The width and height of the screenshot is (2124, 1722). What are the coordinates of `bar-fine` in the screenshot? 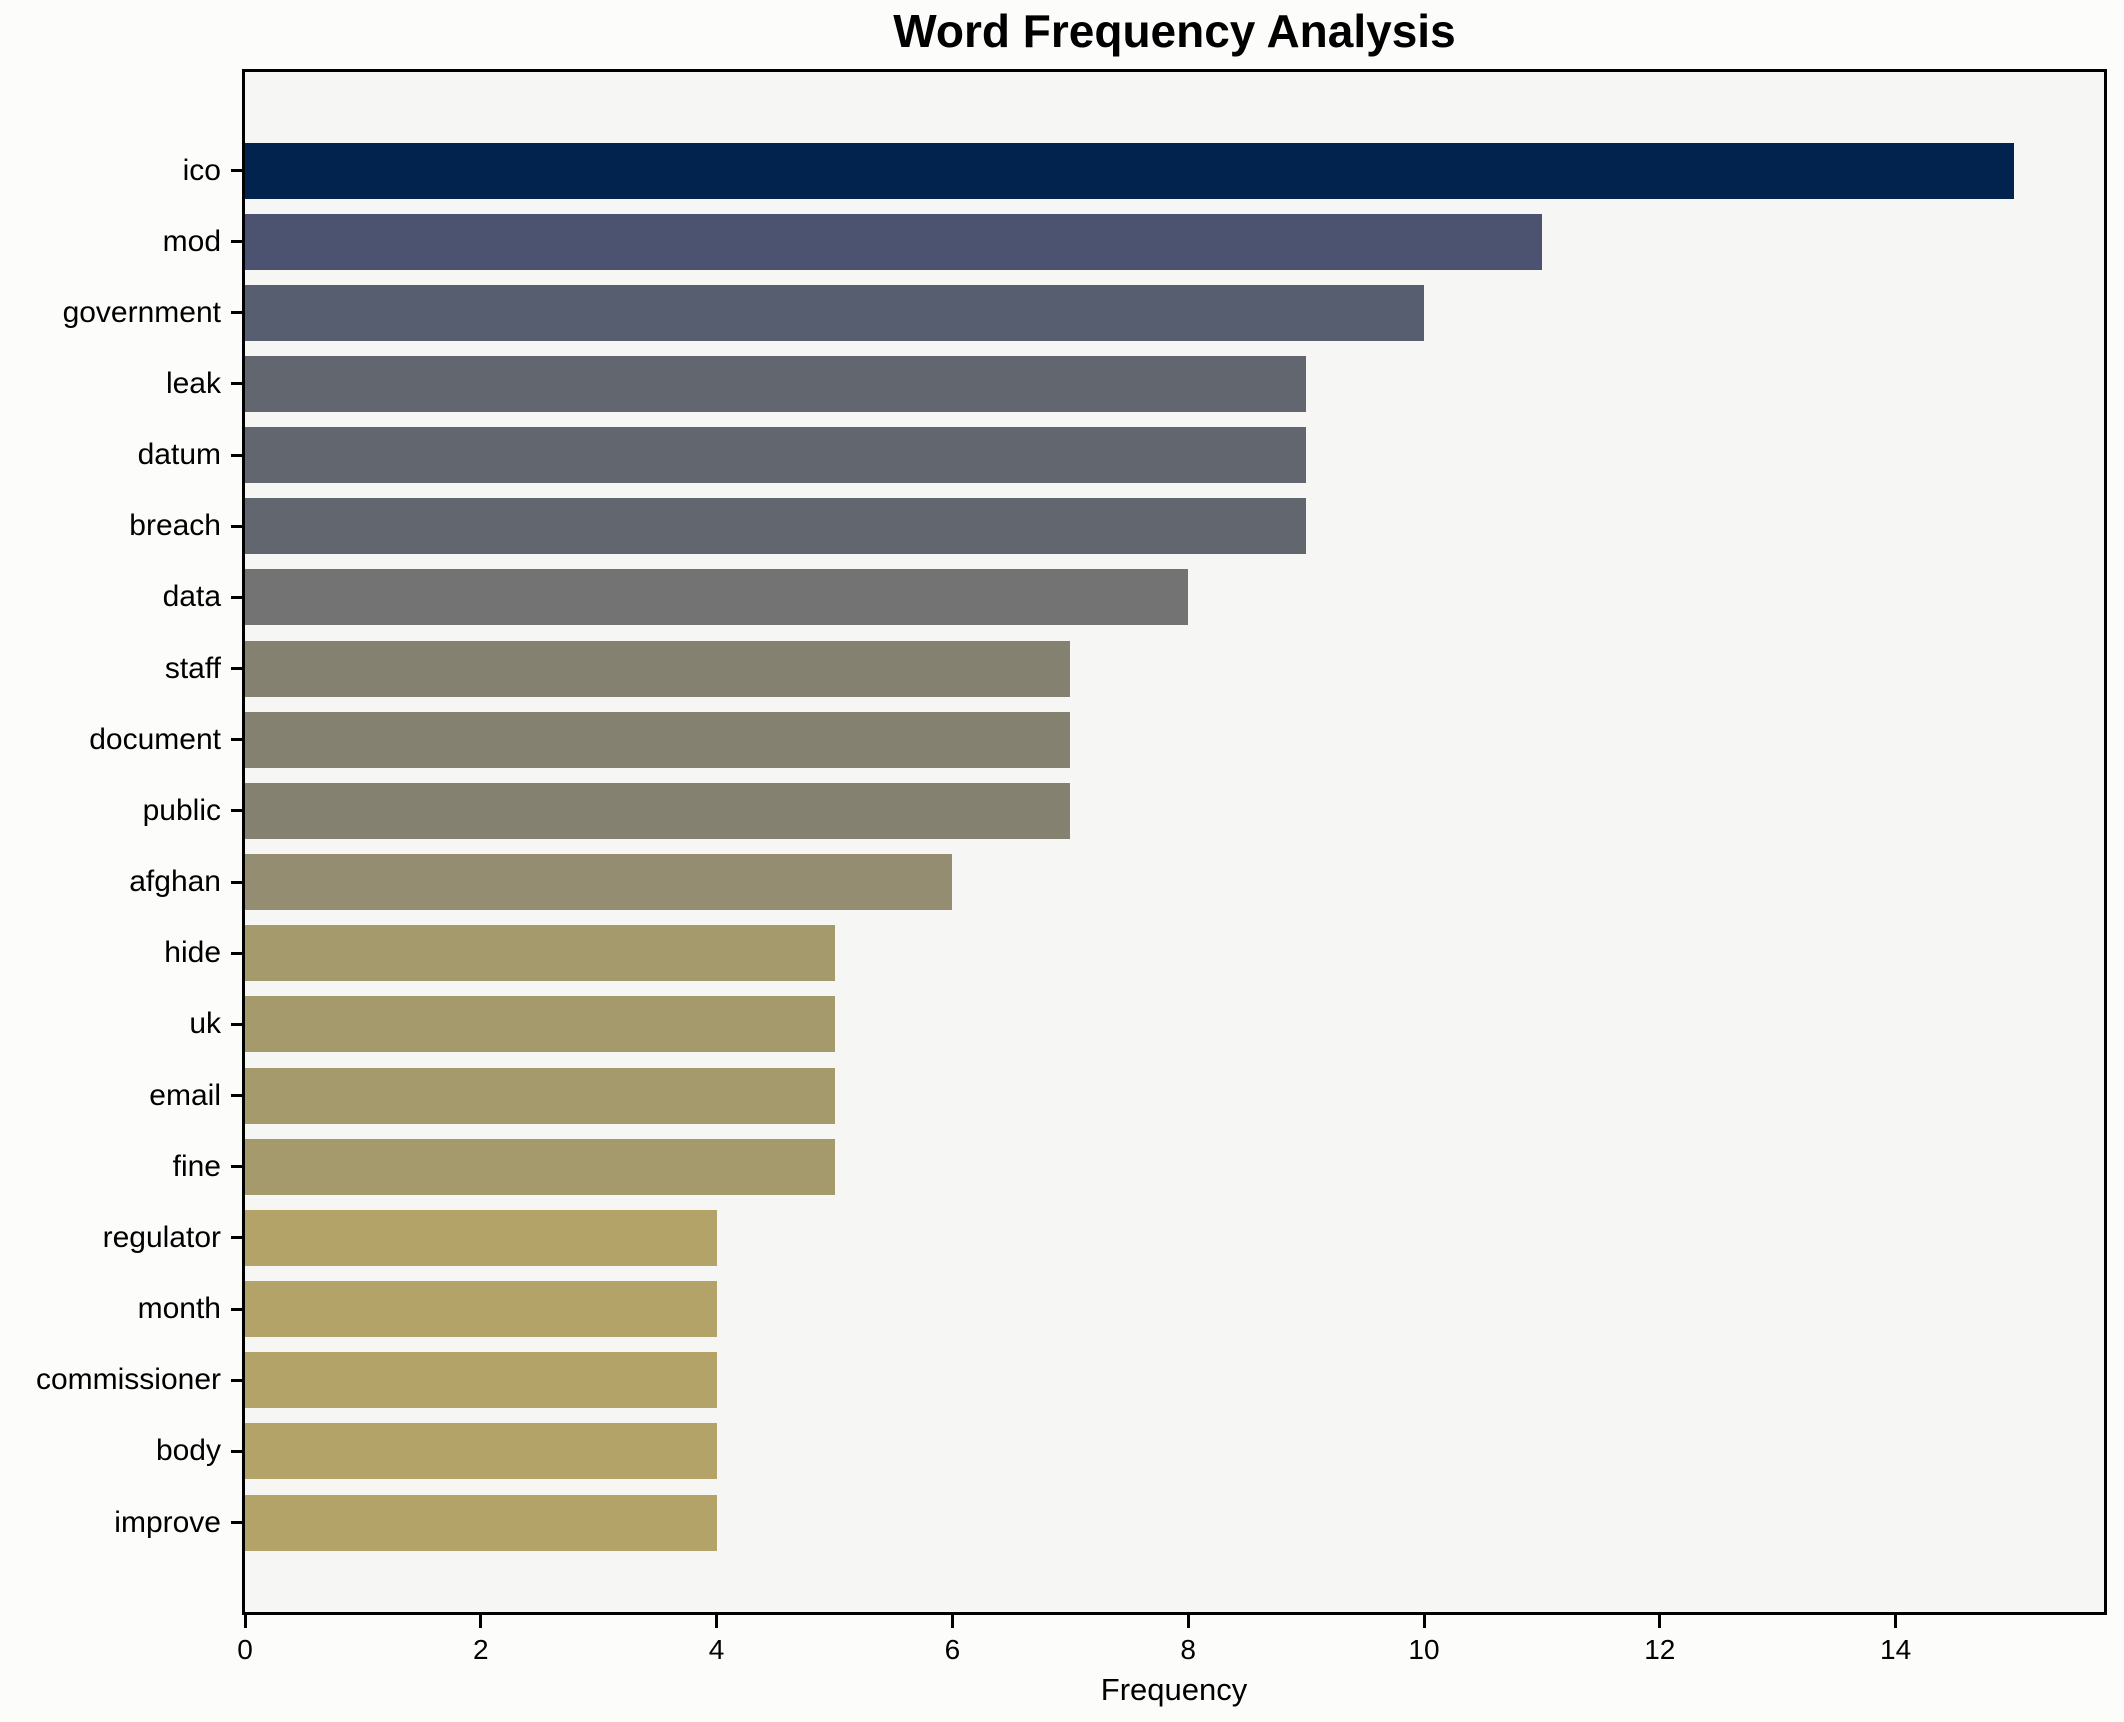 It's located at (540, 1166).